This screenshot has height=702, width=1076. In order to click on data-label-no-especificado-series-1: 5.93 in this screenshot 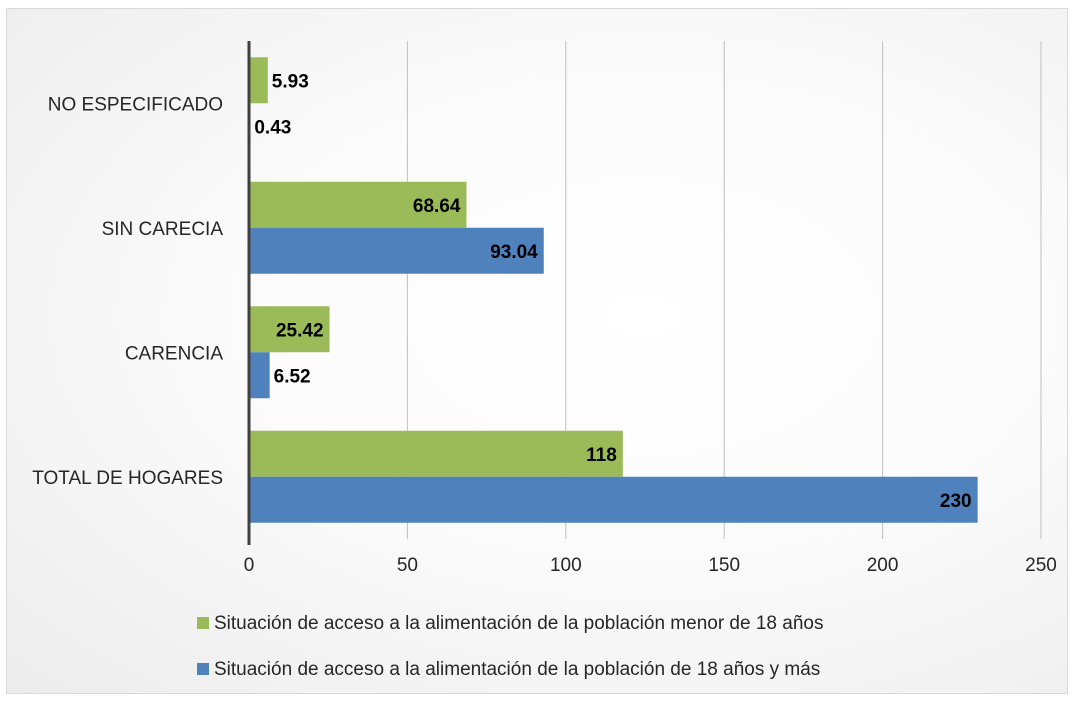, I will do `click(290, 81)`.